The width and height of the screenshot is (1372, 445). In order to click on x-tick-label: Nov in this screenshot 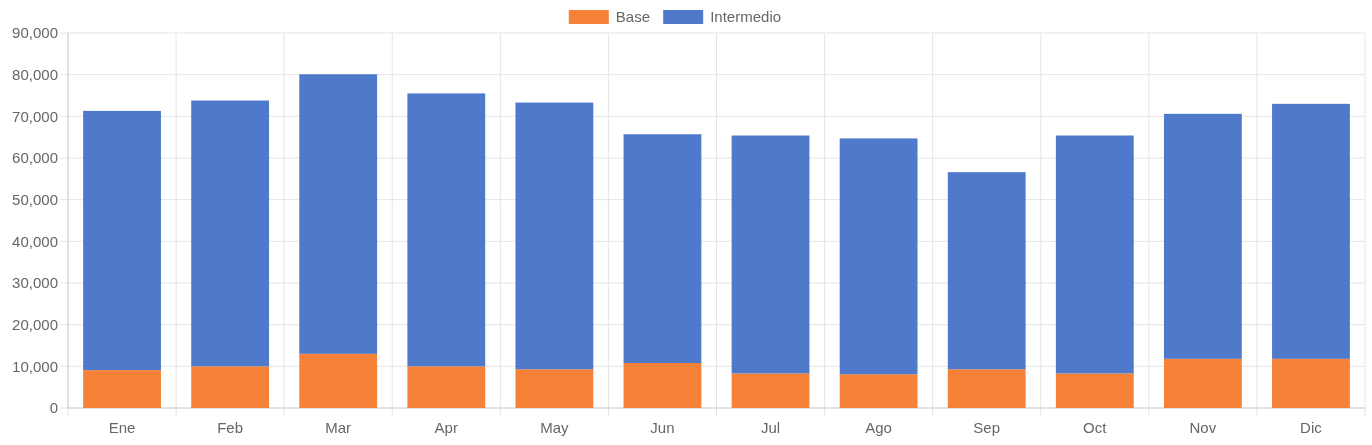, I will do `click(1203, 427)`.